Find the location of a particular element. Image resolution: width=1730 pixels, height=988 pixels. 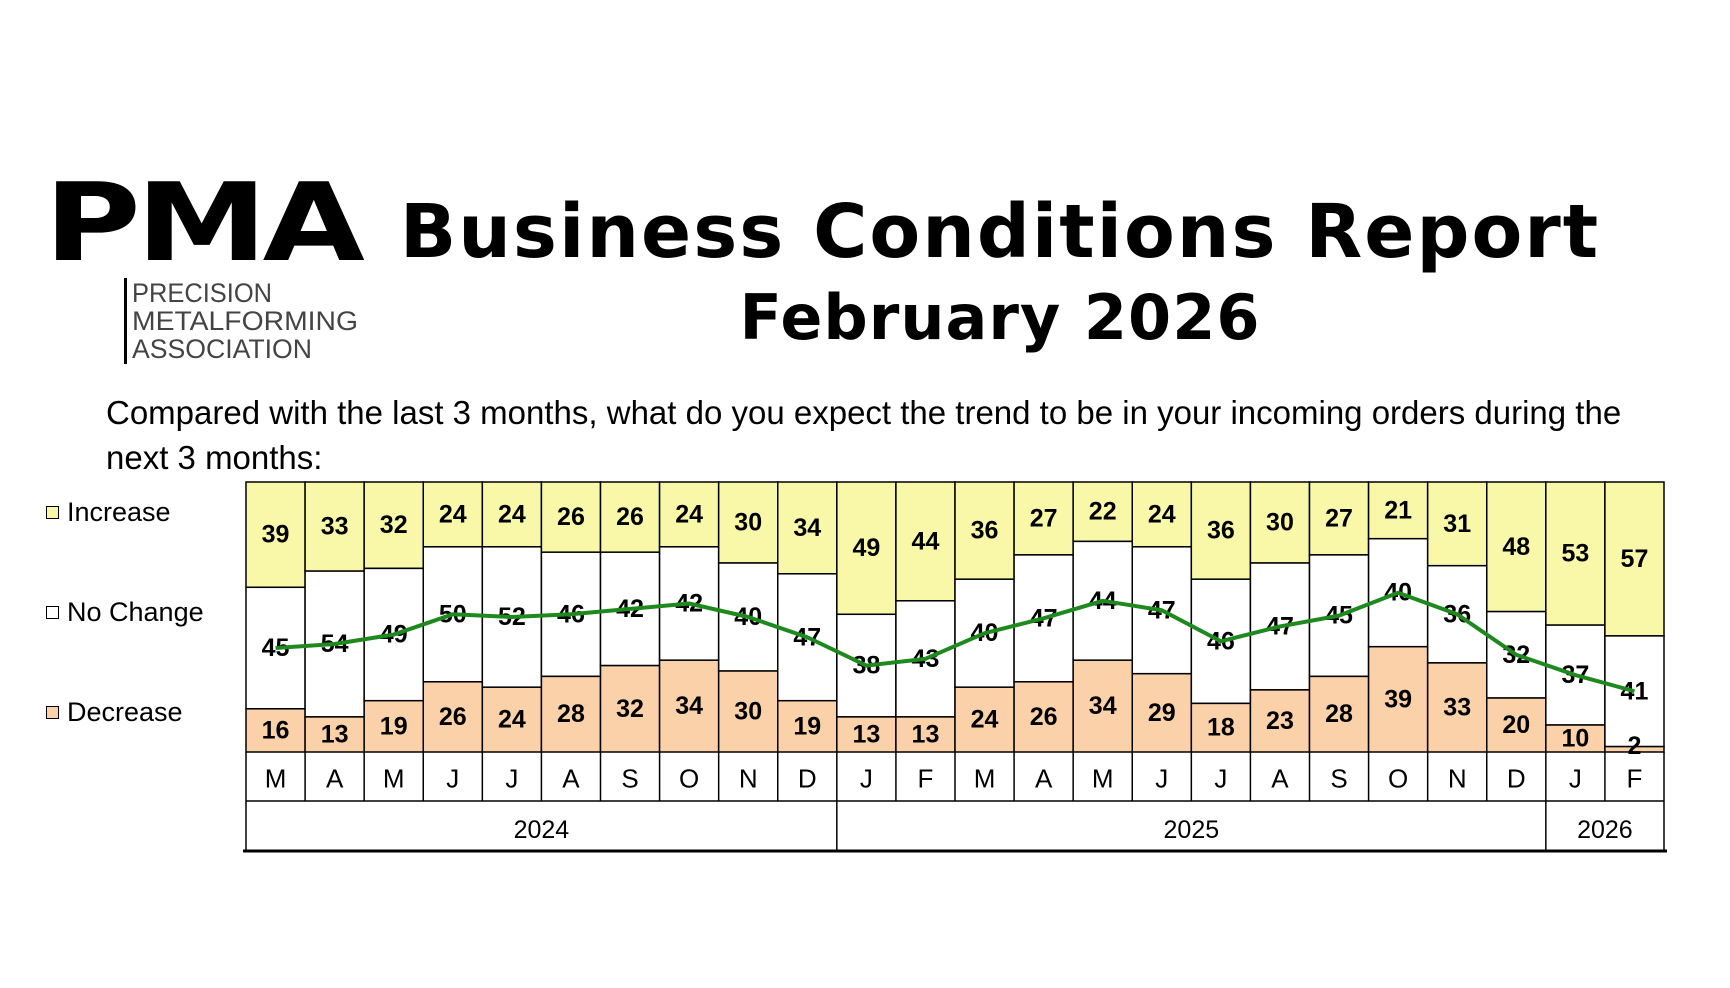

data-label-decrease: 39 is located at coordinates (1398, 699).